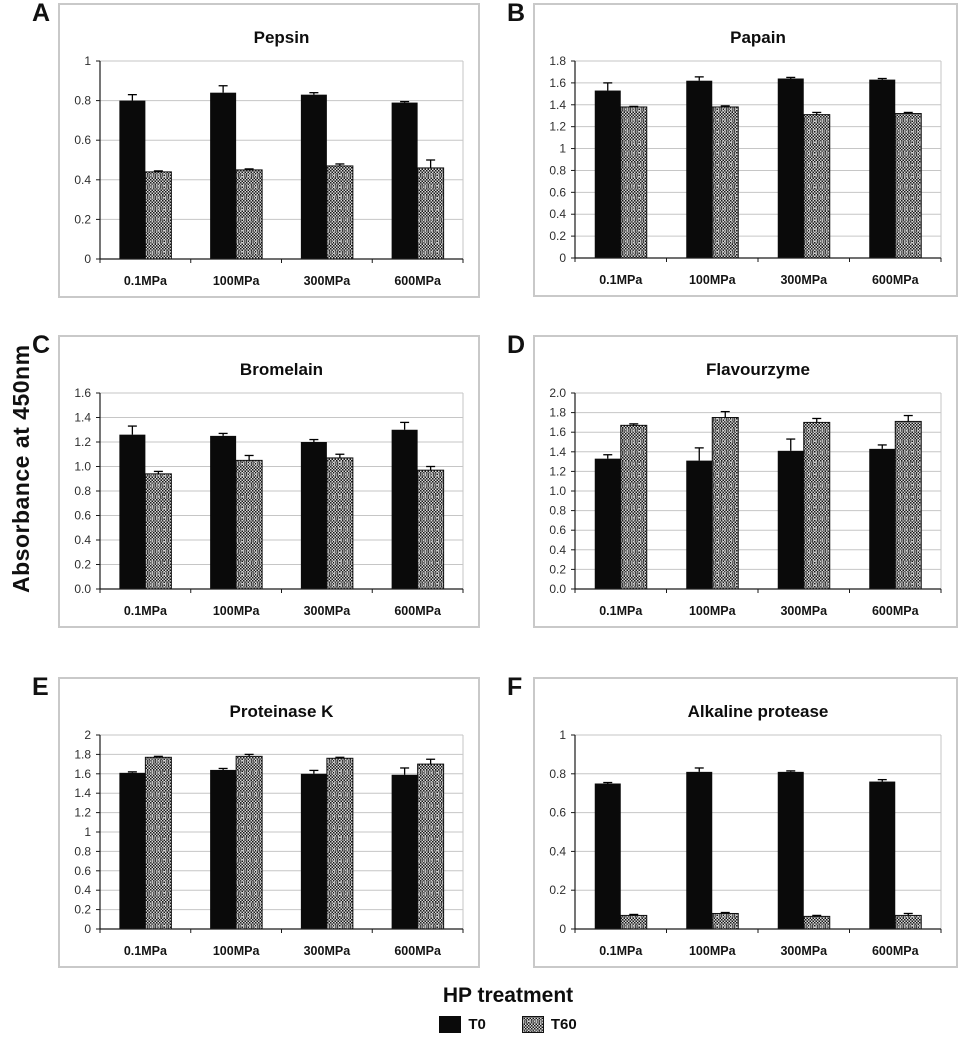 The width and height of the screenshot is (961, 1050). I want to click on legend-label-t0: T0, so click(477, 1024).